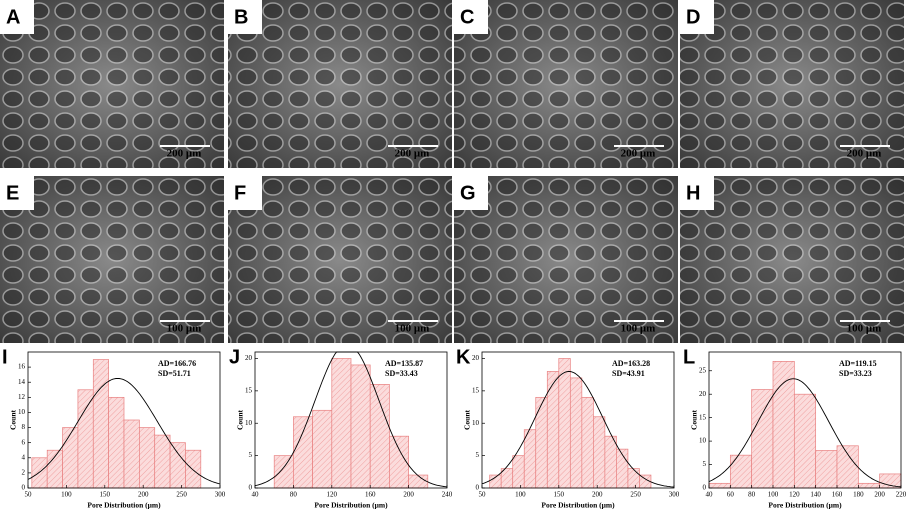 The width and height of the screenshot is (906, 512). Describe the element at coordinates (404, 363) in the screenshot. I see `annotation: AD=135.87` at that location.